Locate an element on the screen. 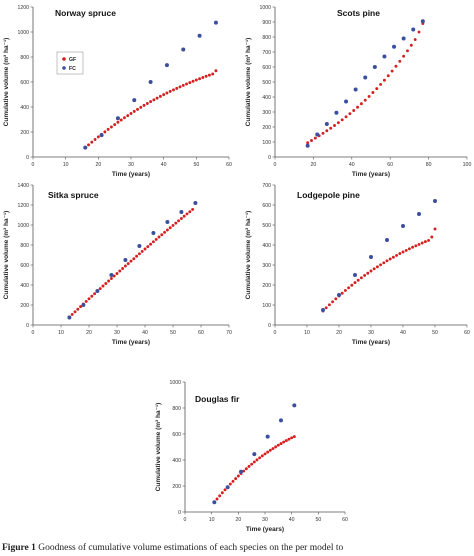 Image resolution: width=474 pixels, height=556 pixels. x-tick-label: 50 is located at coordinates (173, 333).